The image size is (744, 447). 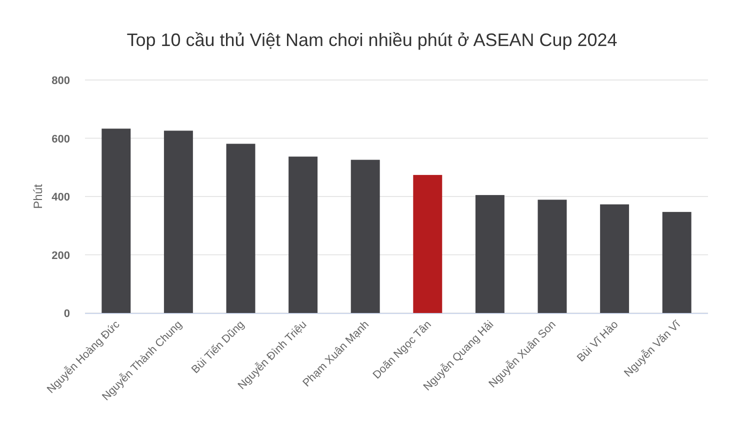 I want to click on y-tick-label: 400, so click(x=61, y=198).